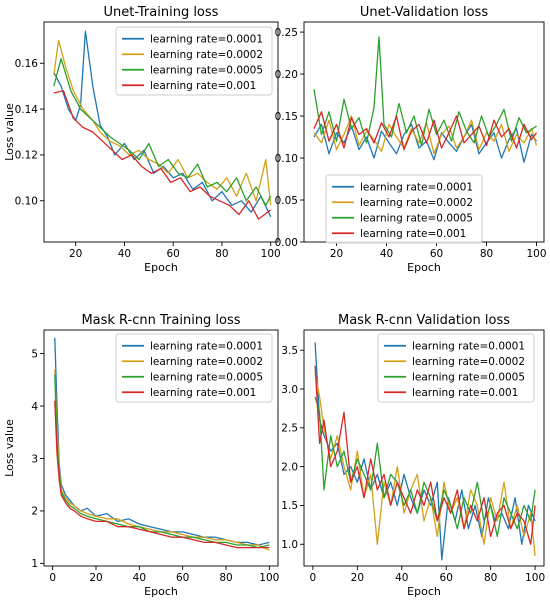 This screenshot has height=603, width=550. I want to click on y-tick-label: 0.00, so click(286, 243).